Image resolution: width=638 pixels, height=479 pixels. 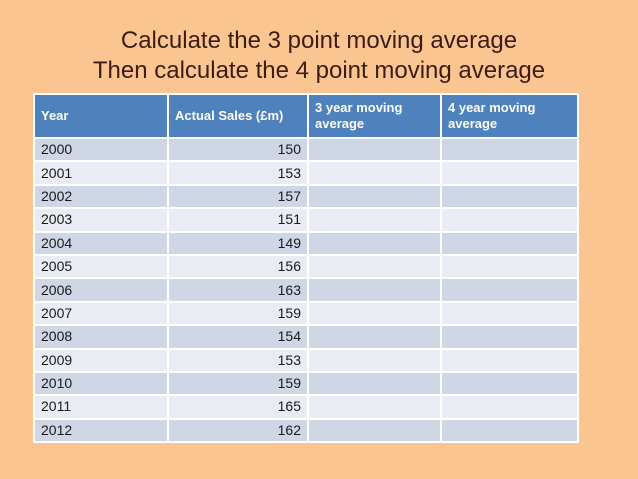 I want to click on table-row: 2004 149, so click(x=306, y=243).